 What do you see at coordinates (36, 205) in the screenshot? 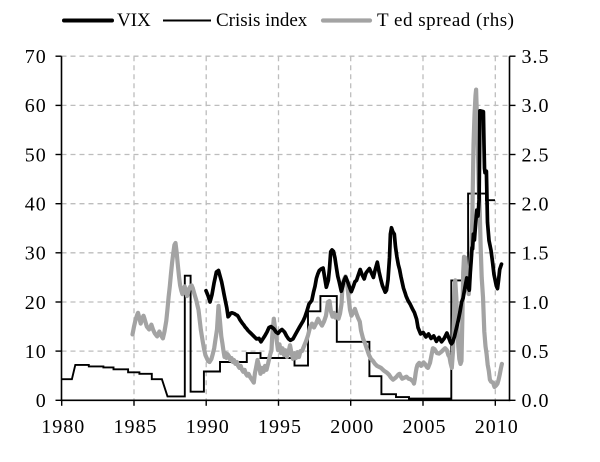
I see `svg-text: 40` at bounding box center [36, 205].